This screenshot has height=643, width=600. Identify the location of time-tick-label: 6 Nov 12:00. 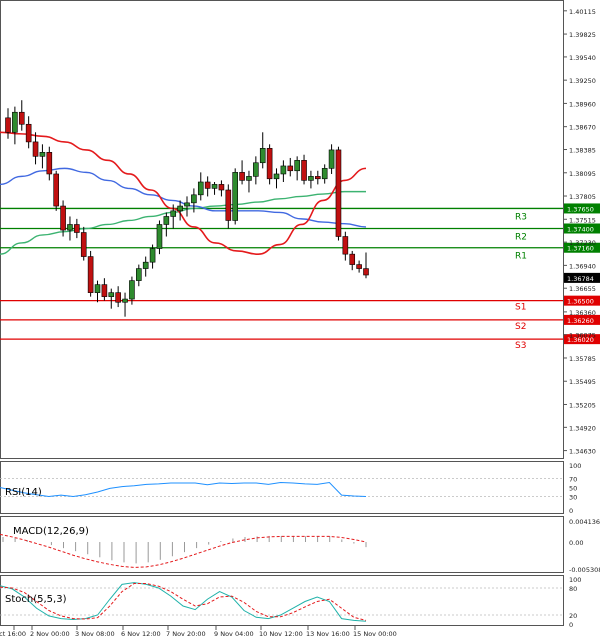
(141, 634).